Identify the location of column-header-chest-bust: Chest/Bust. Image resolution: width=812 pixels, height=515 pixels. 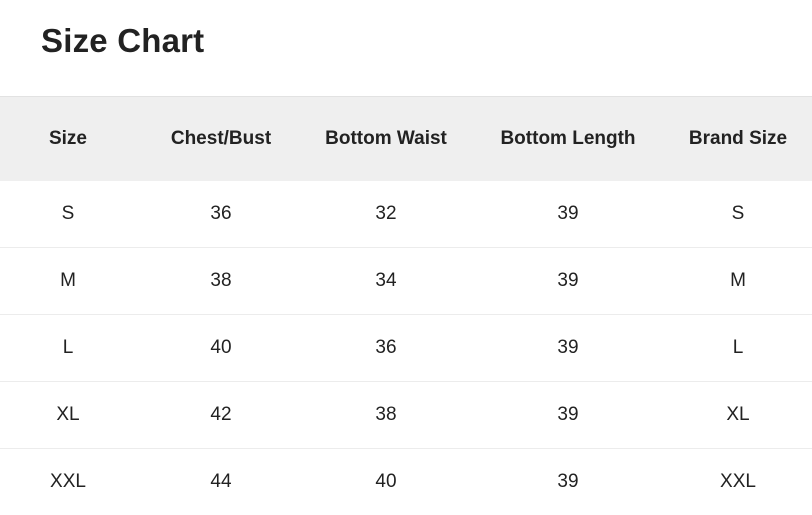
(221, 138).